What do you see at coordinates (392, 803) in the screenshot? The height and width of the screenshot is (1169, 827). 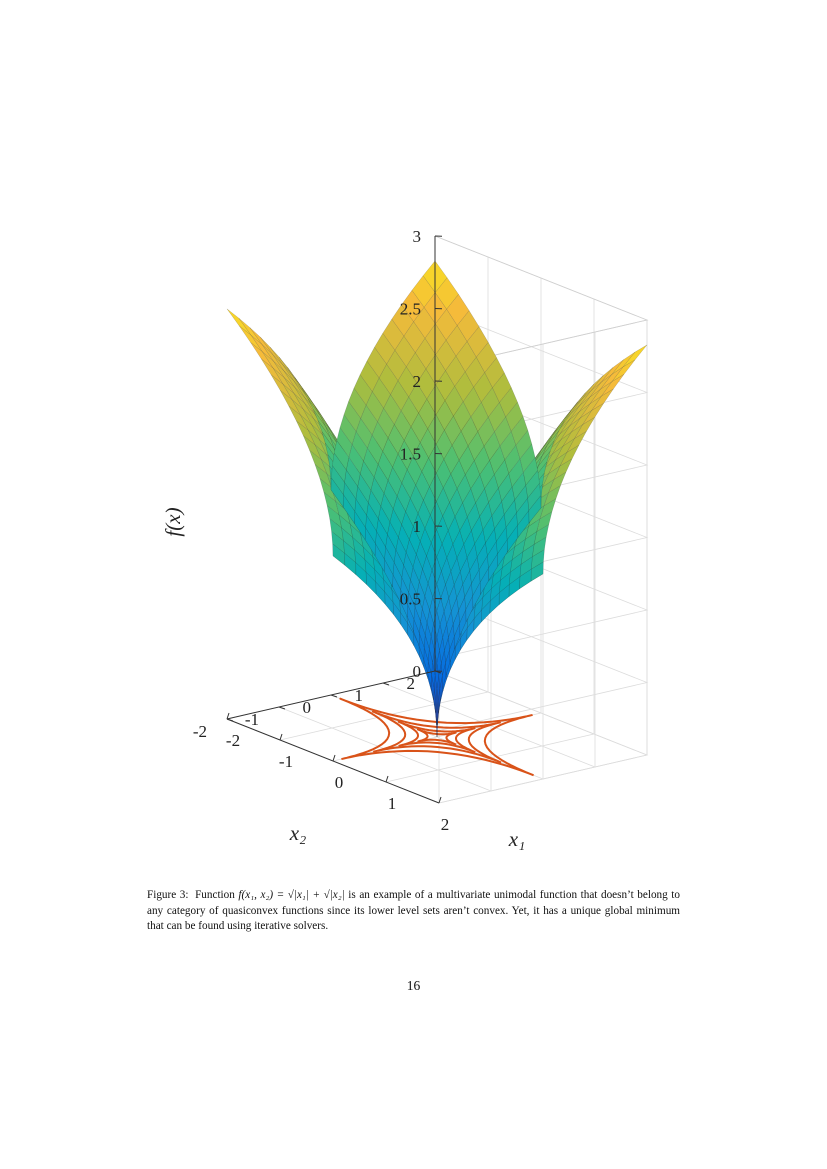 I see `x1-tick-label: 1` at bounding box center [392, 803].